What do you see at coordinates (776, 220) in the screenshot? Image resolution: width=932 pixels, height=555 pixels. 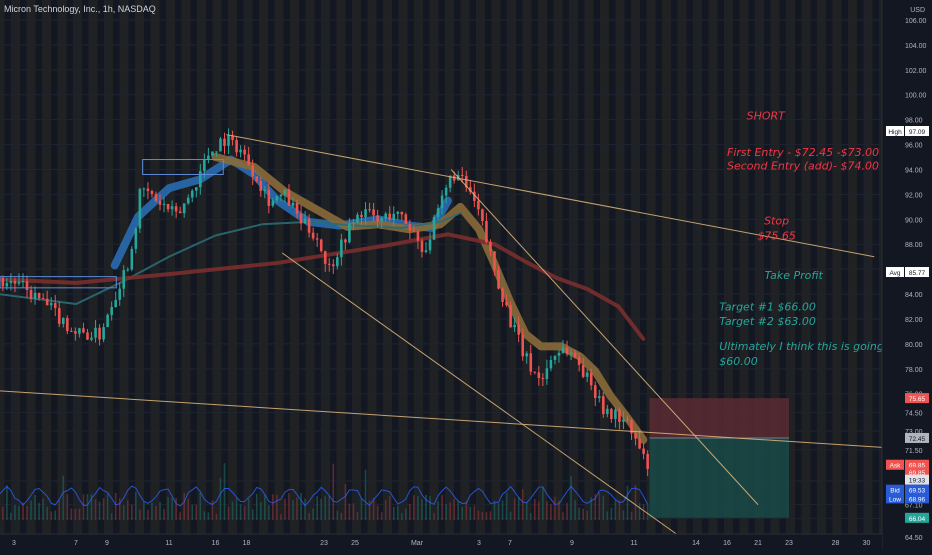 I see `annotation-text: Stop` at bounding box center [776, 220].